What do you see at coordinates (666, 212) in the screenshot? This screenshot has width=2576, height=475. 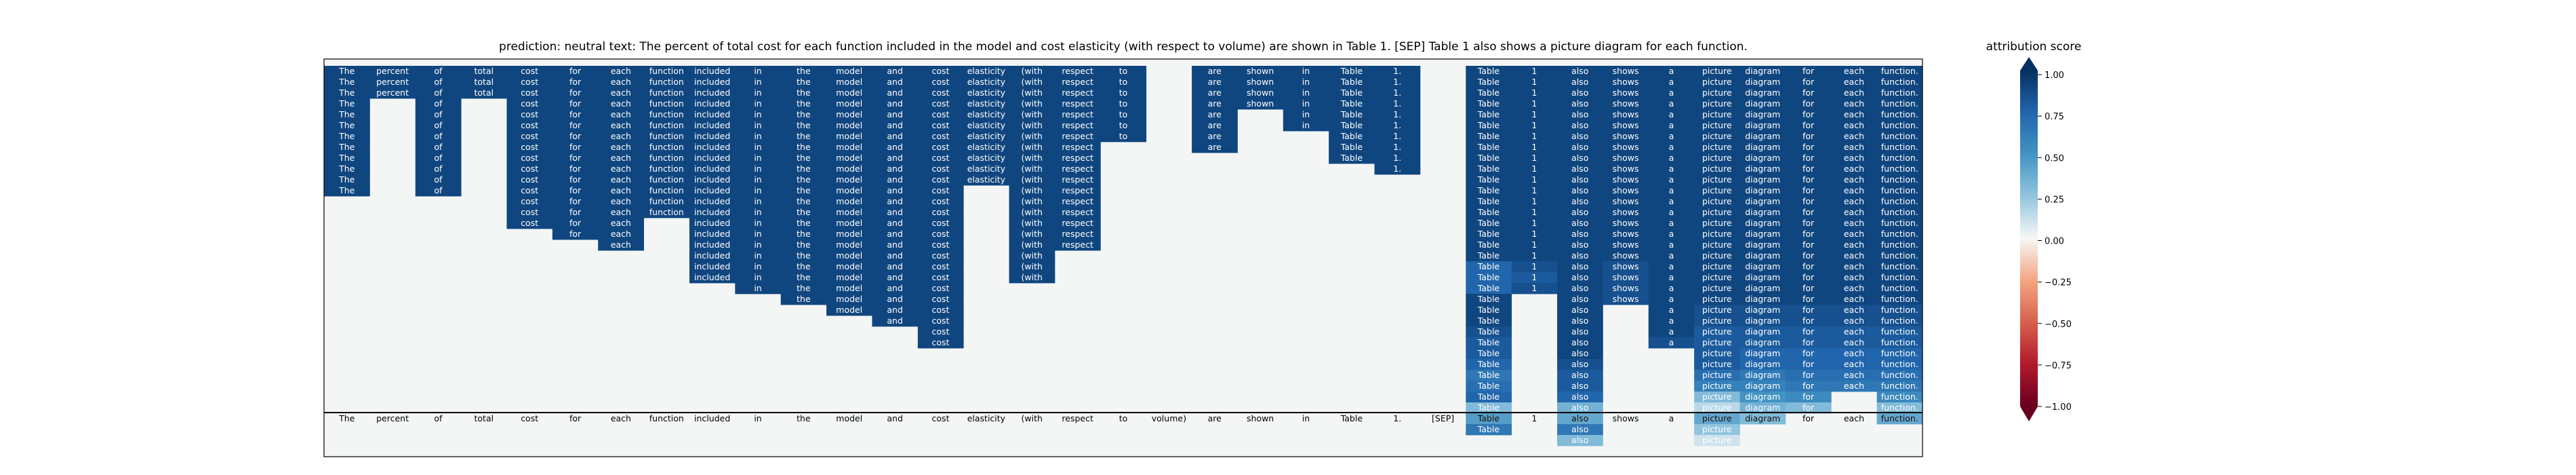 I see `heatmap-cell-label: function` at bounding box center [666, 212].